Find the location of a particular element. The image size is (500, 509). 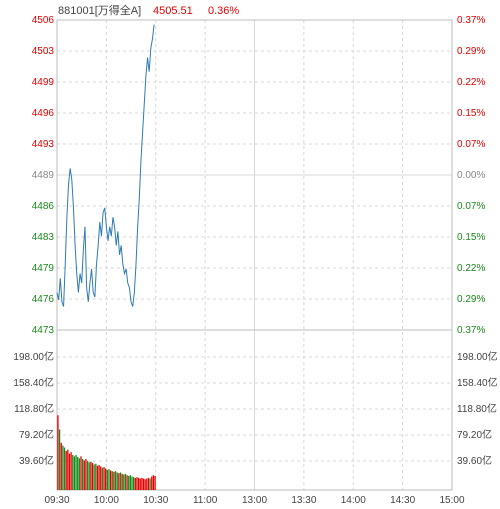

volume-tick-label: 158.40亿 is located at coordinates (33, 382).